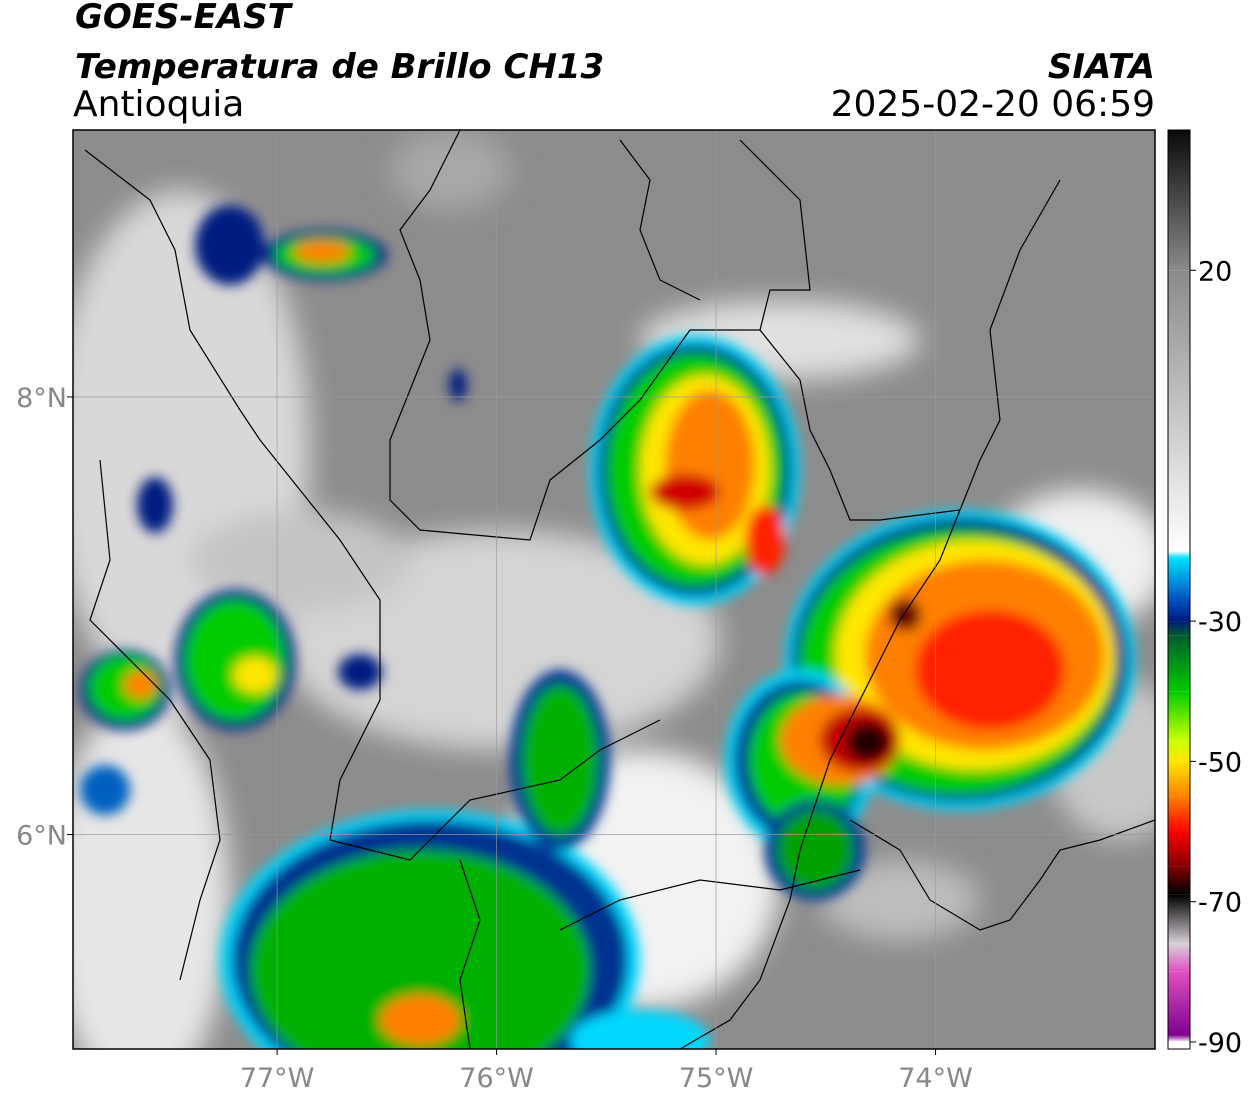 The width and height of the screenshot is (1252, 1099). I want to click on x-tick-label: 74°W, so click(935, 1078).